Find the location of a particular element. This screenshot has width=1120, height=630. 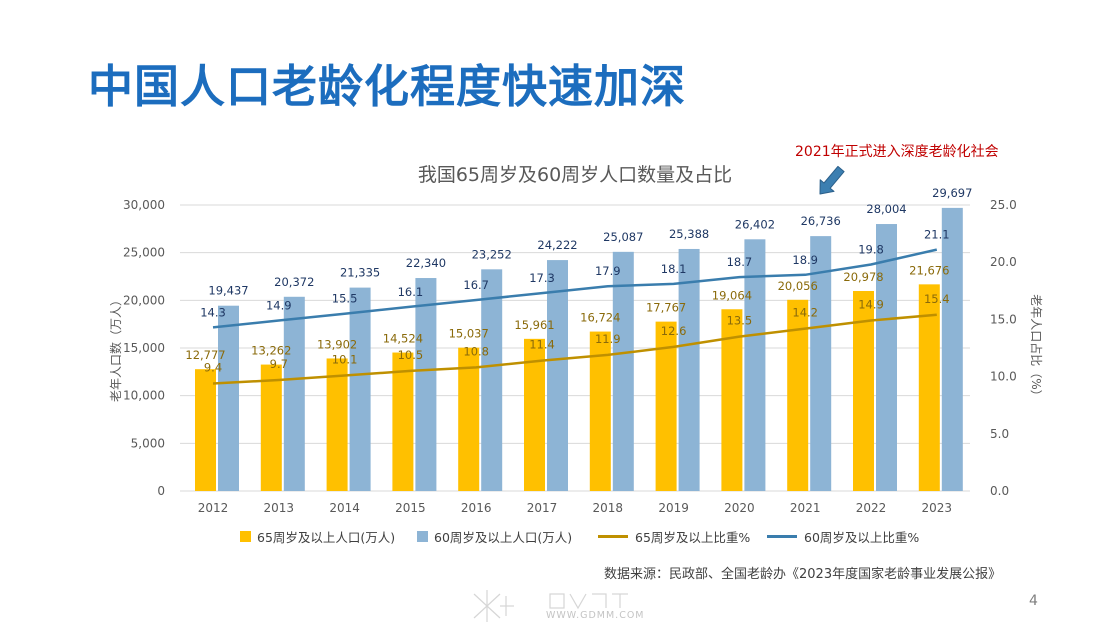

data-label-65-ratio: 13.5 is located at coordinates (740, 321).